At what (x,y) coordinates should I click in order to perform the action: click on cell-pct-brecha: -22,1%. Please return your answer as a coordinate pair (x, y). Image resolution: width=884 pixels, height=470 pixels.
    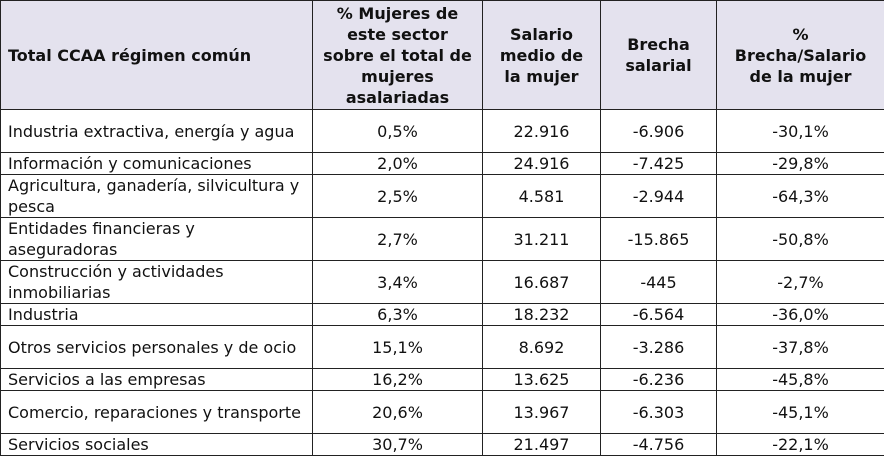
    Looking at the image, I should click on (800, 444).